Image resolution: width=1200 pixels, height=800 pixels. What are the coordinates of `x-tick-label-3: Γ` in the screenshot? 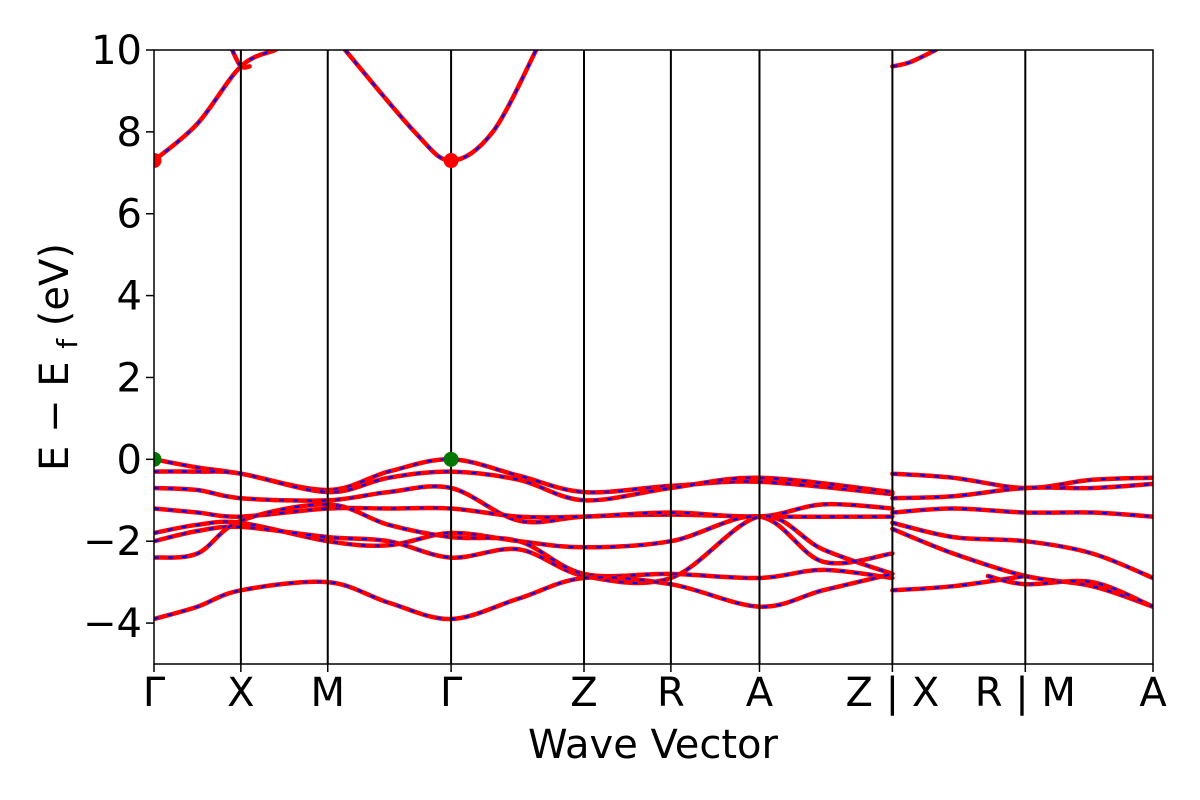 It's located at (451, 693).